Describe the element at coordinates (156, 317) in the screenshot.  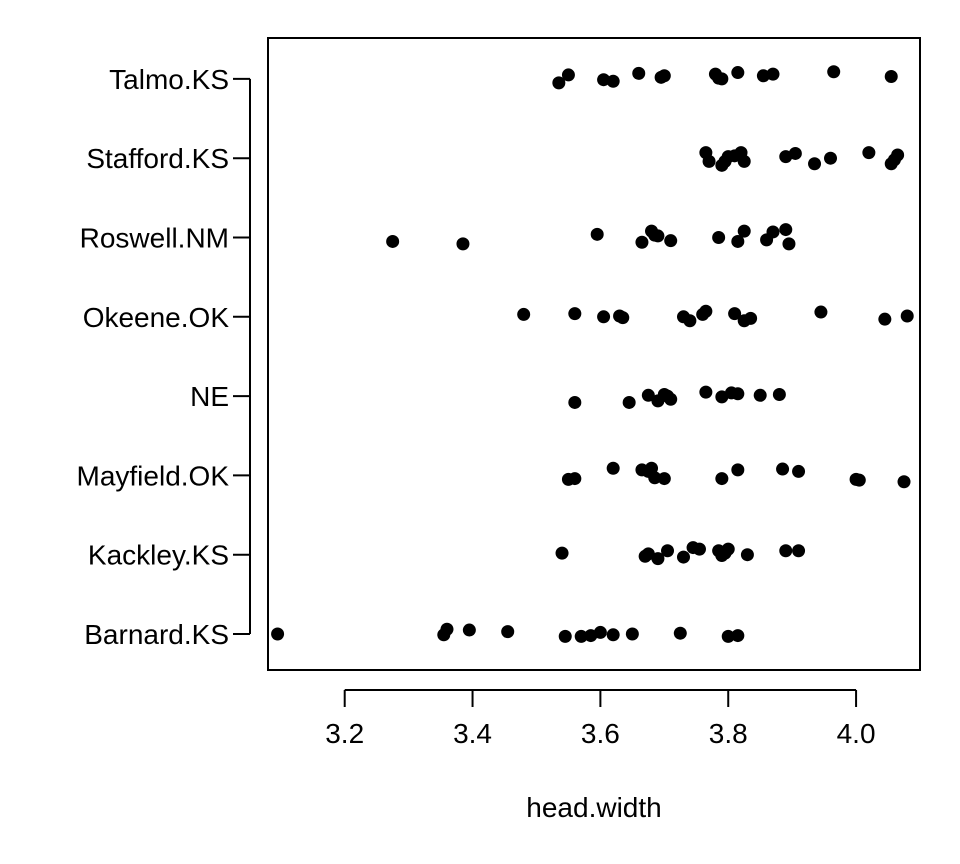
I see `y-tick-label: Okeene.OK` at that location.